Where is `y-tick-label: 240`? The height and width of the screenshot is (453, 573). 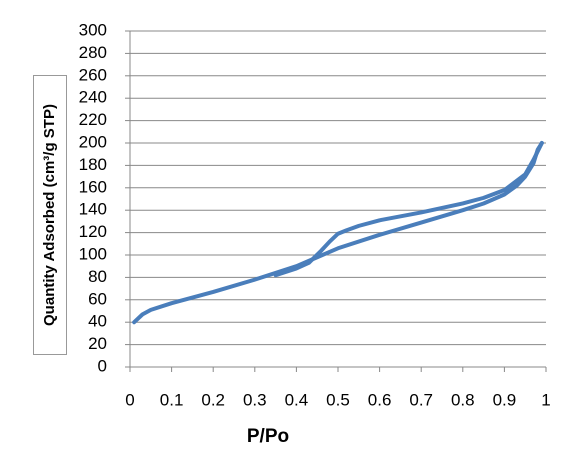
y-tick-label: 240 is located at coordinates (93, 97).